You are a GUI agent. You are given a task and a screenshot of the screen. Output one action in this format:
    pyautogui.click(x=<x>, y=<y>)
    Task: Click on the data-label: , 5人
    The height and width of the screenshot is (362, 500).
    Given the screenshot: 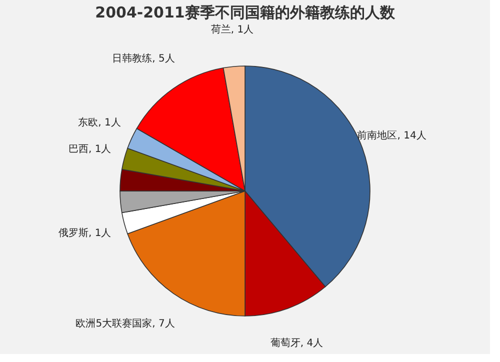 What is the action you would take?
    pyautogui.click(x=163, y=58)
    